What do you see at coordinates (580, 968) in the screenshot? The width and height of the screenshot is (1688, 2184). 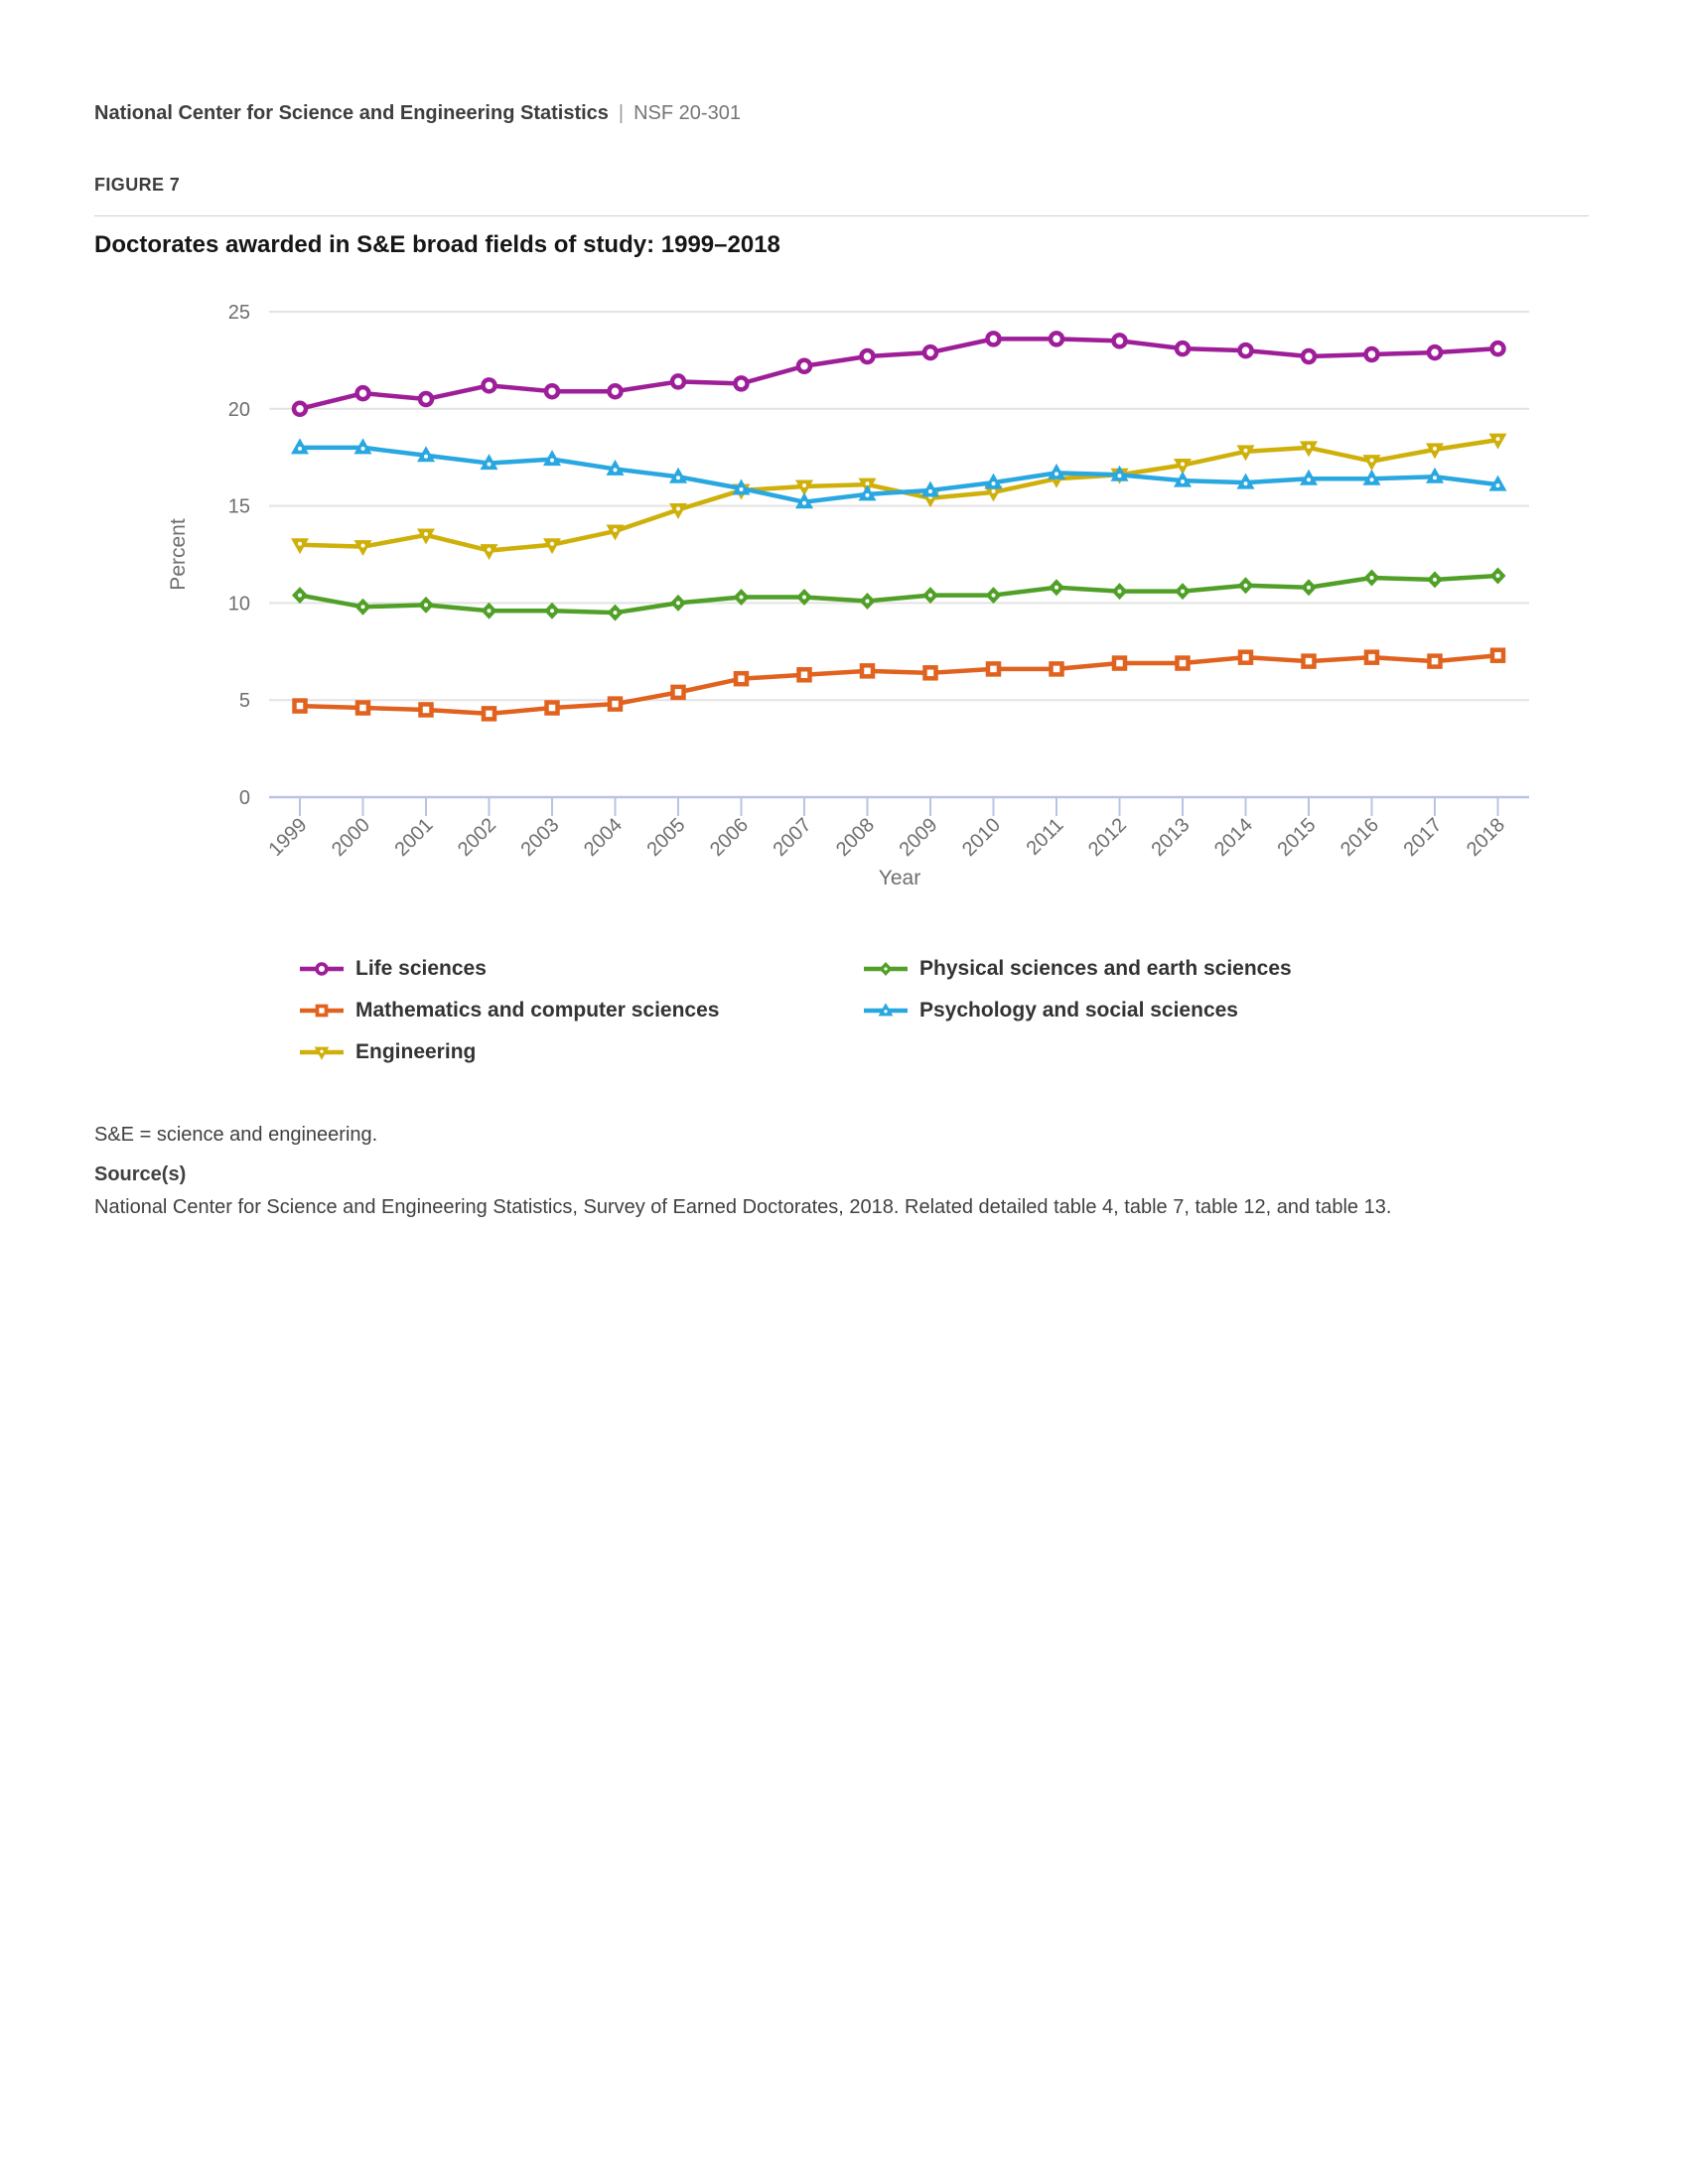 I see `legend-item-life-sciences: Life sciences` at bounding box center [580, 968].